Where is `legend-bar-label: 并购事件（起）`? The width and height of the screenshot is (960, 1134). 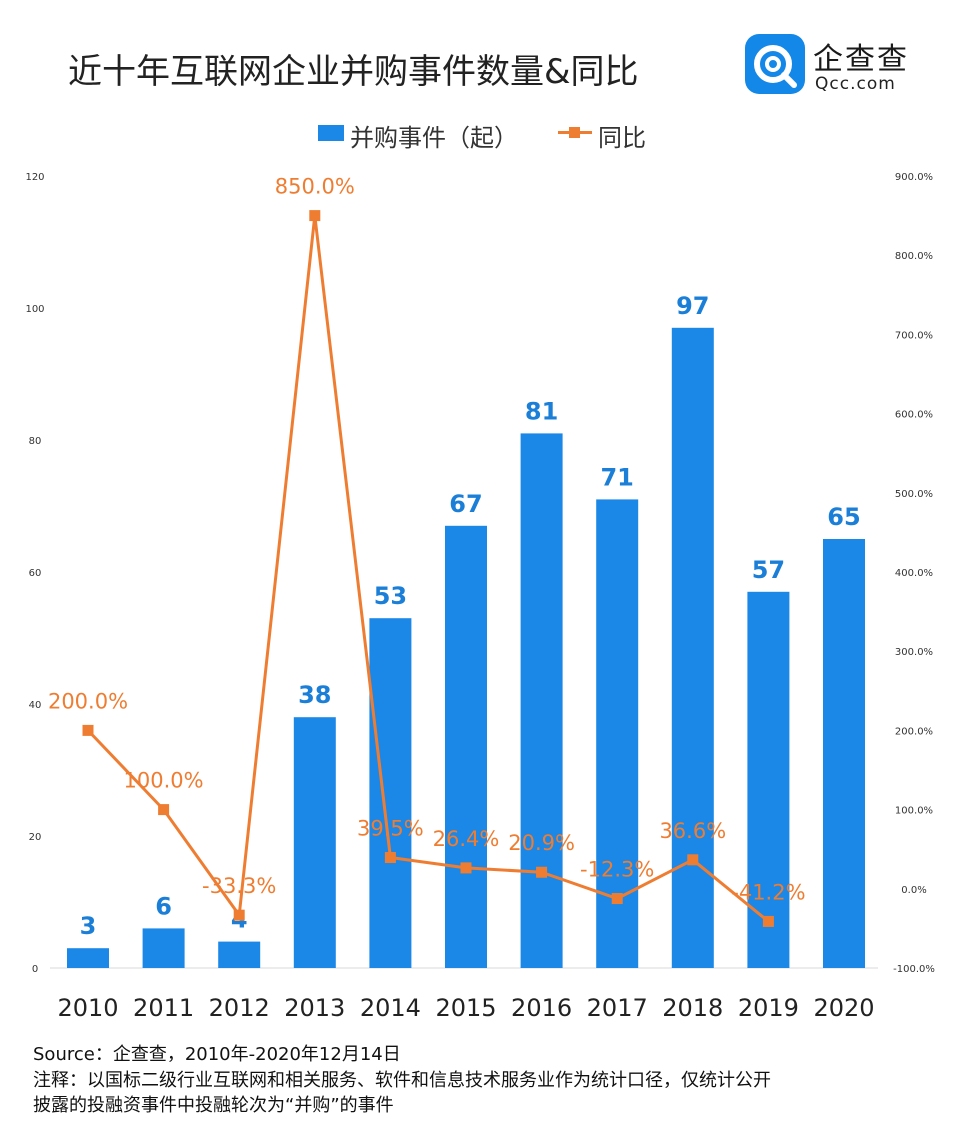 legend-bar-label: 并购事件（起） is located at coordinates (434, 138).